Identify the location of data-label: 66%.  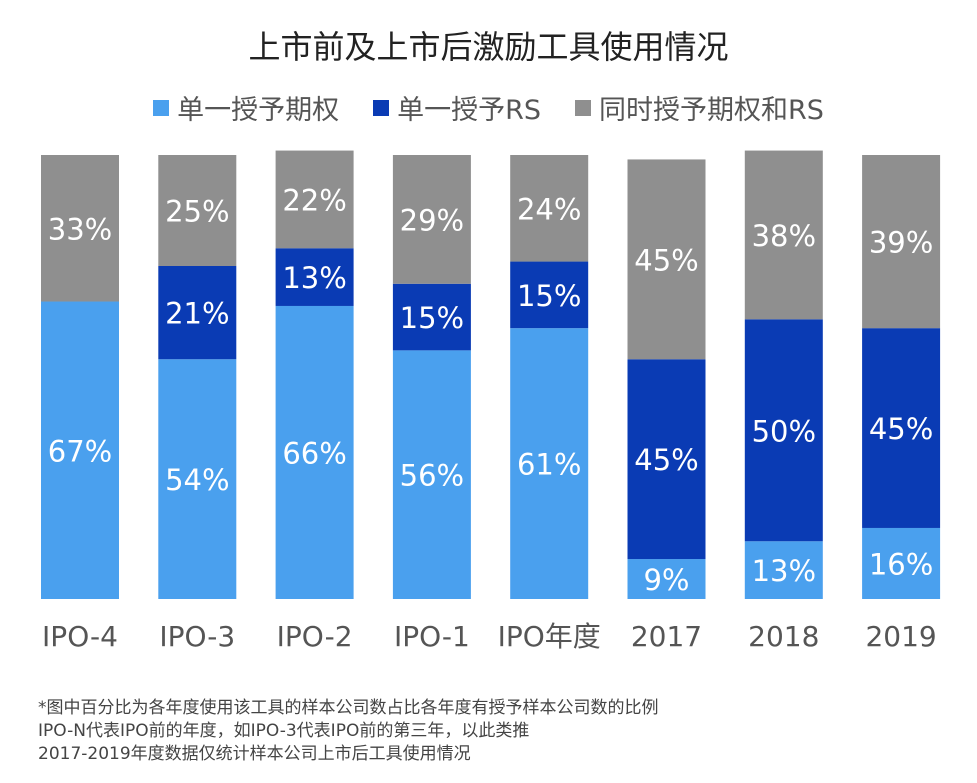
(314, 453).